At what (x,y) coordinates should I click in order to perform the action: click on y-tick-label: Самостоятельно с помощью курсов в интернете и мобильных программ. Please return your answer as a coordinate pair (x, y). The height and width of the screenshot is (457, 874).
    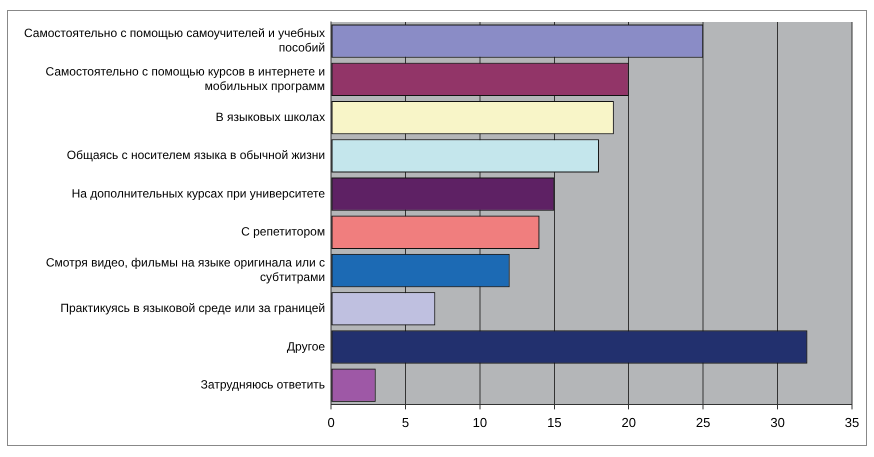
    Looking at the image, I should click on (186, 78).